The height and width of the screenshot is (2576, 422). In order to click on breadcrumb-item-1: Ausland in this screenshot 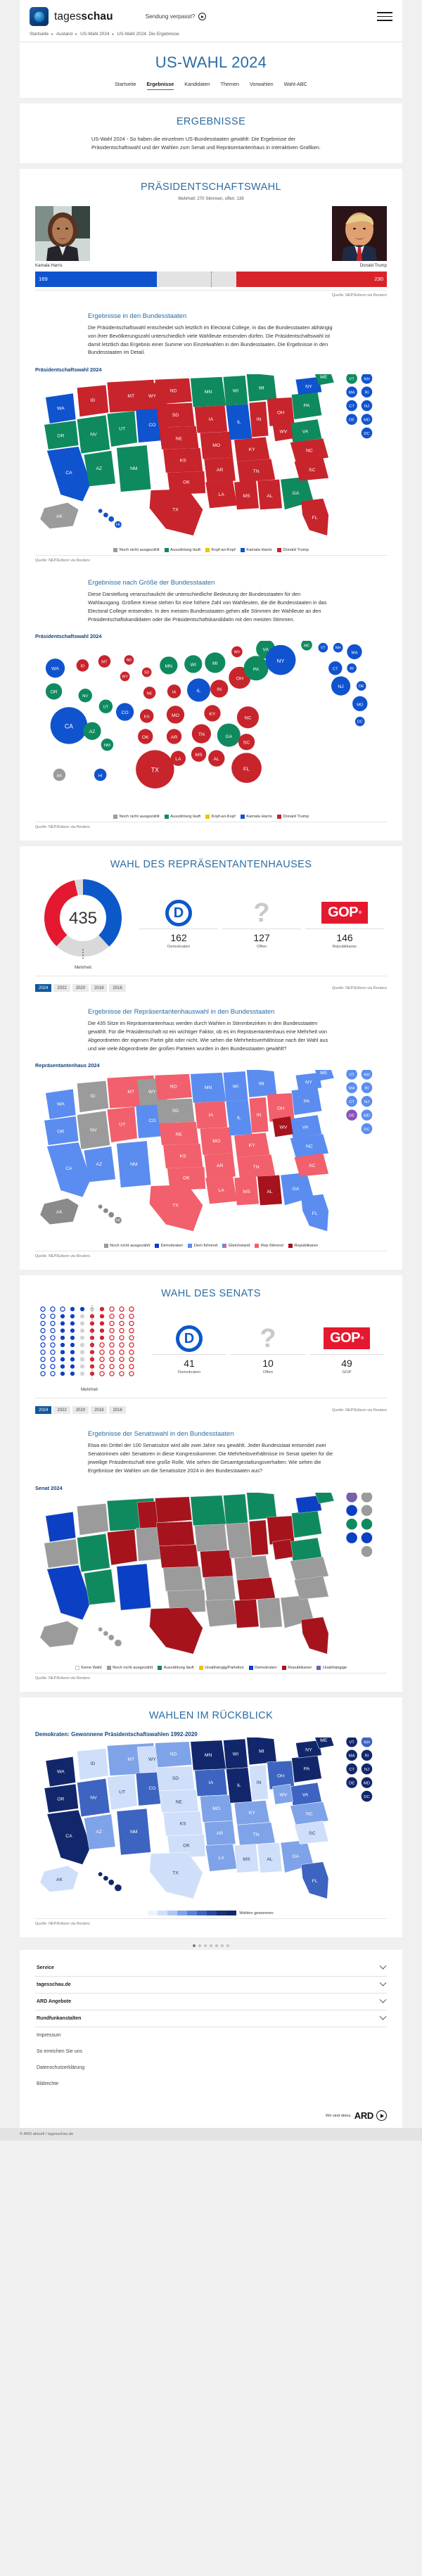, I will do `click(64, 34)`.